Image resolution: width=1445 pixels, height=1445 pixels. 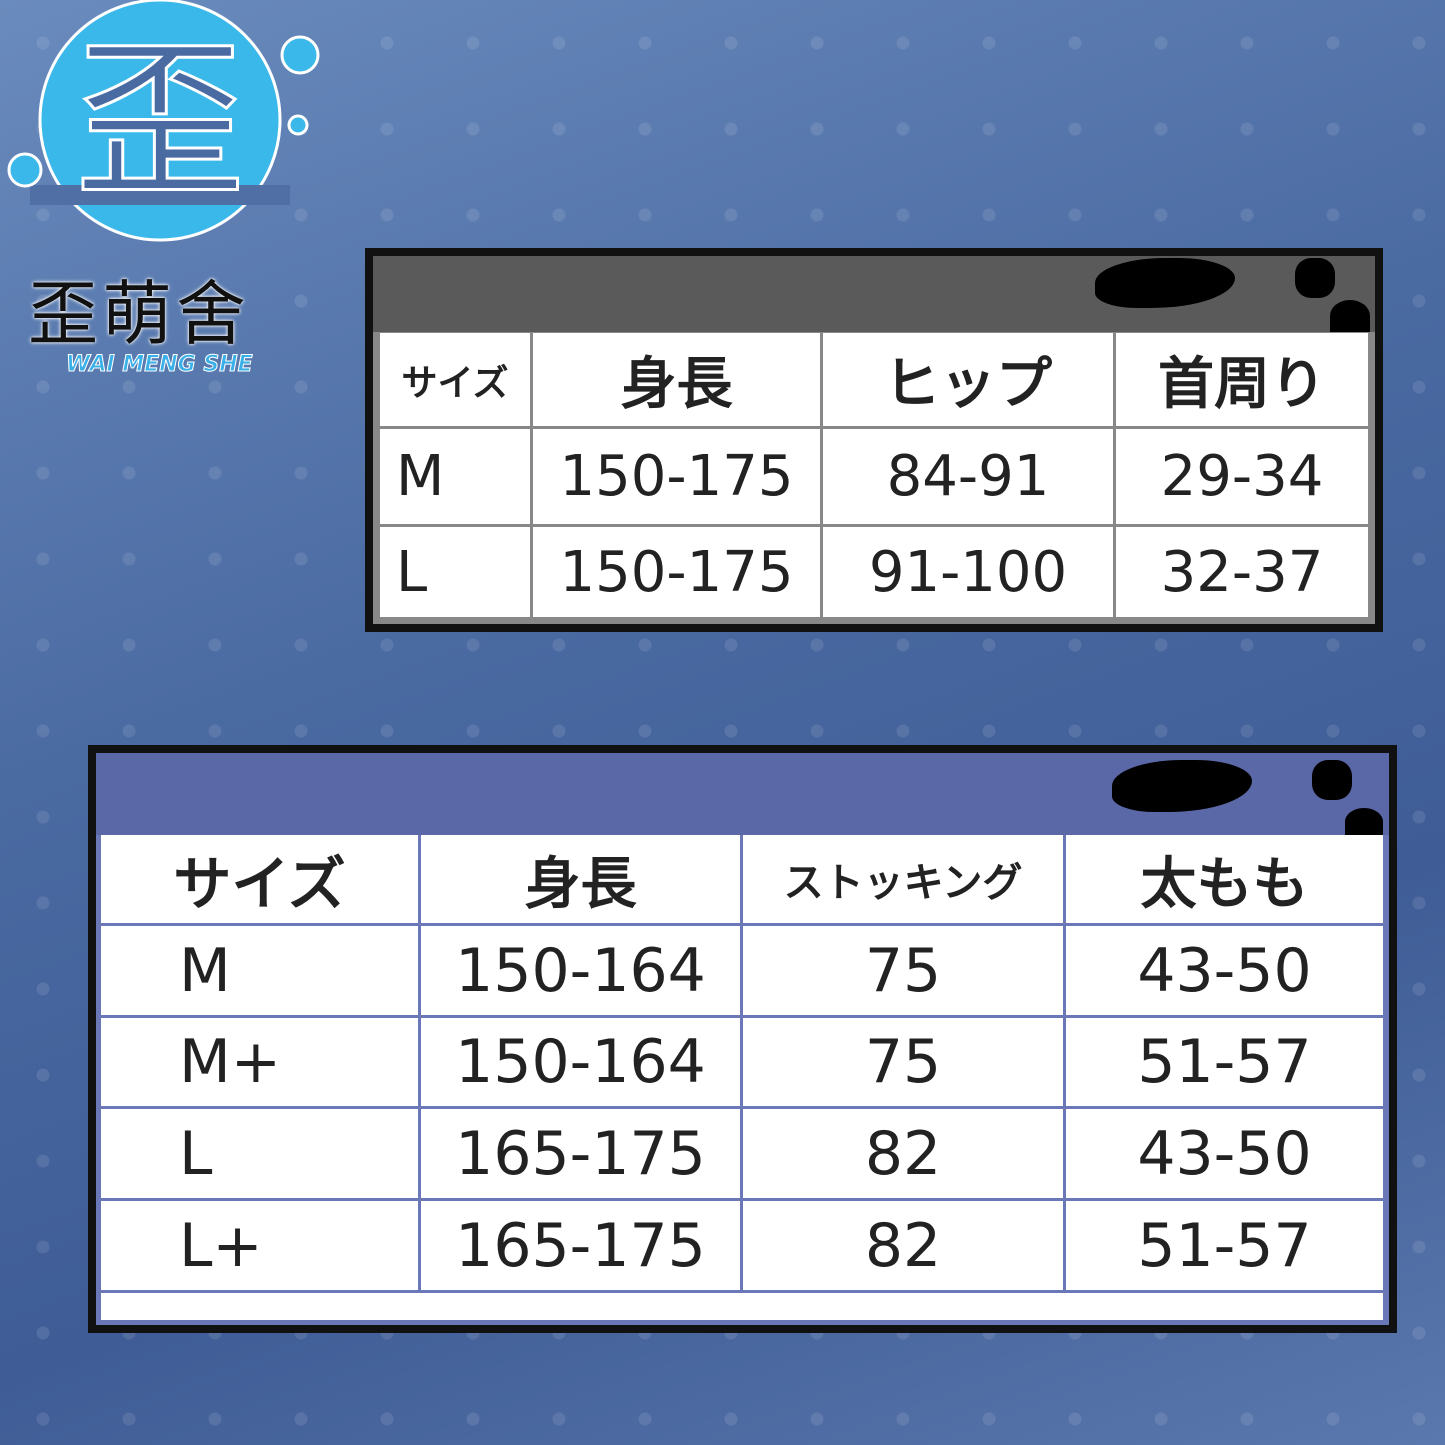 I want to click on column-header: 首周り, so click(x=1242, y=379).